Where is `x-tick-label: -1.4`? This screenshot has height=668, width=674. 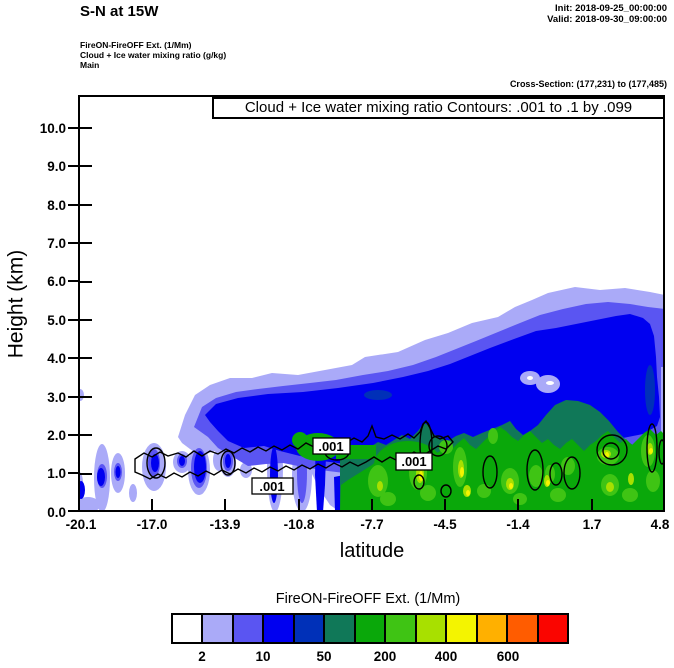
x-tick-label: -1.4 is located at coordinates (518, 524).